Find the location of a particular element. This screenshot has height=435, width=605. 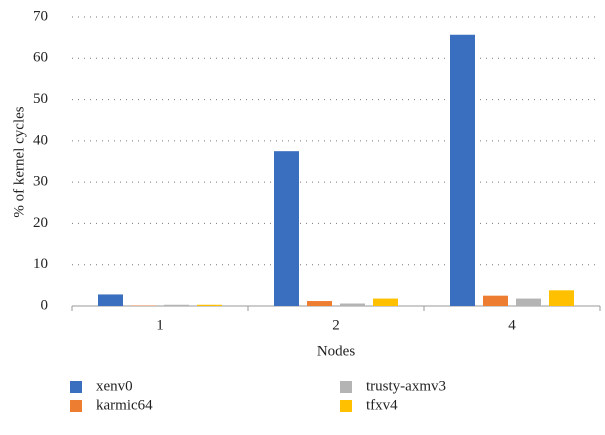

x-axis-label: Nodes is located at coordinates (336, 351).